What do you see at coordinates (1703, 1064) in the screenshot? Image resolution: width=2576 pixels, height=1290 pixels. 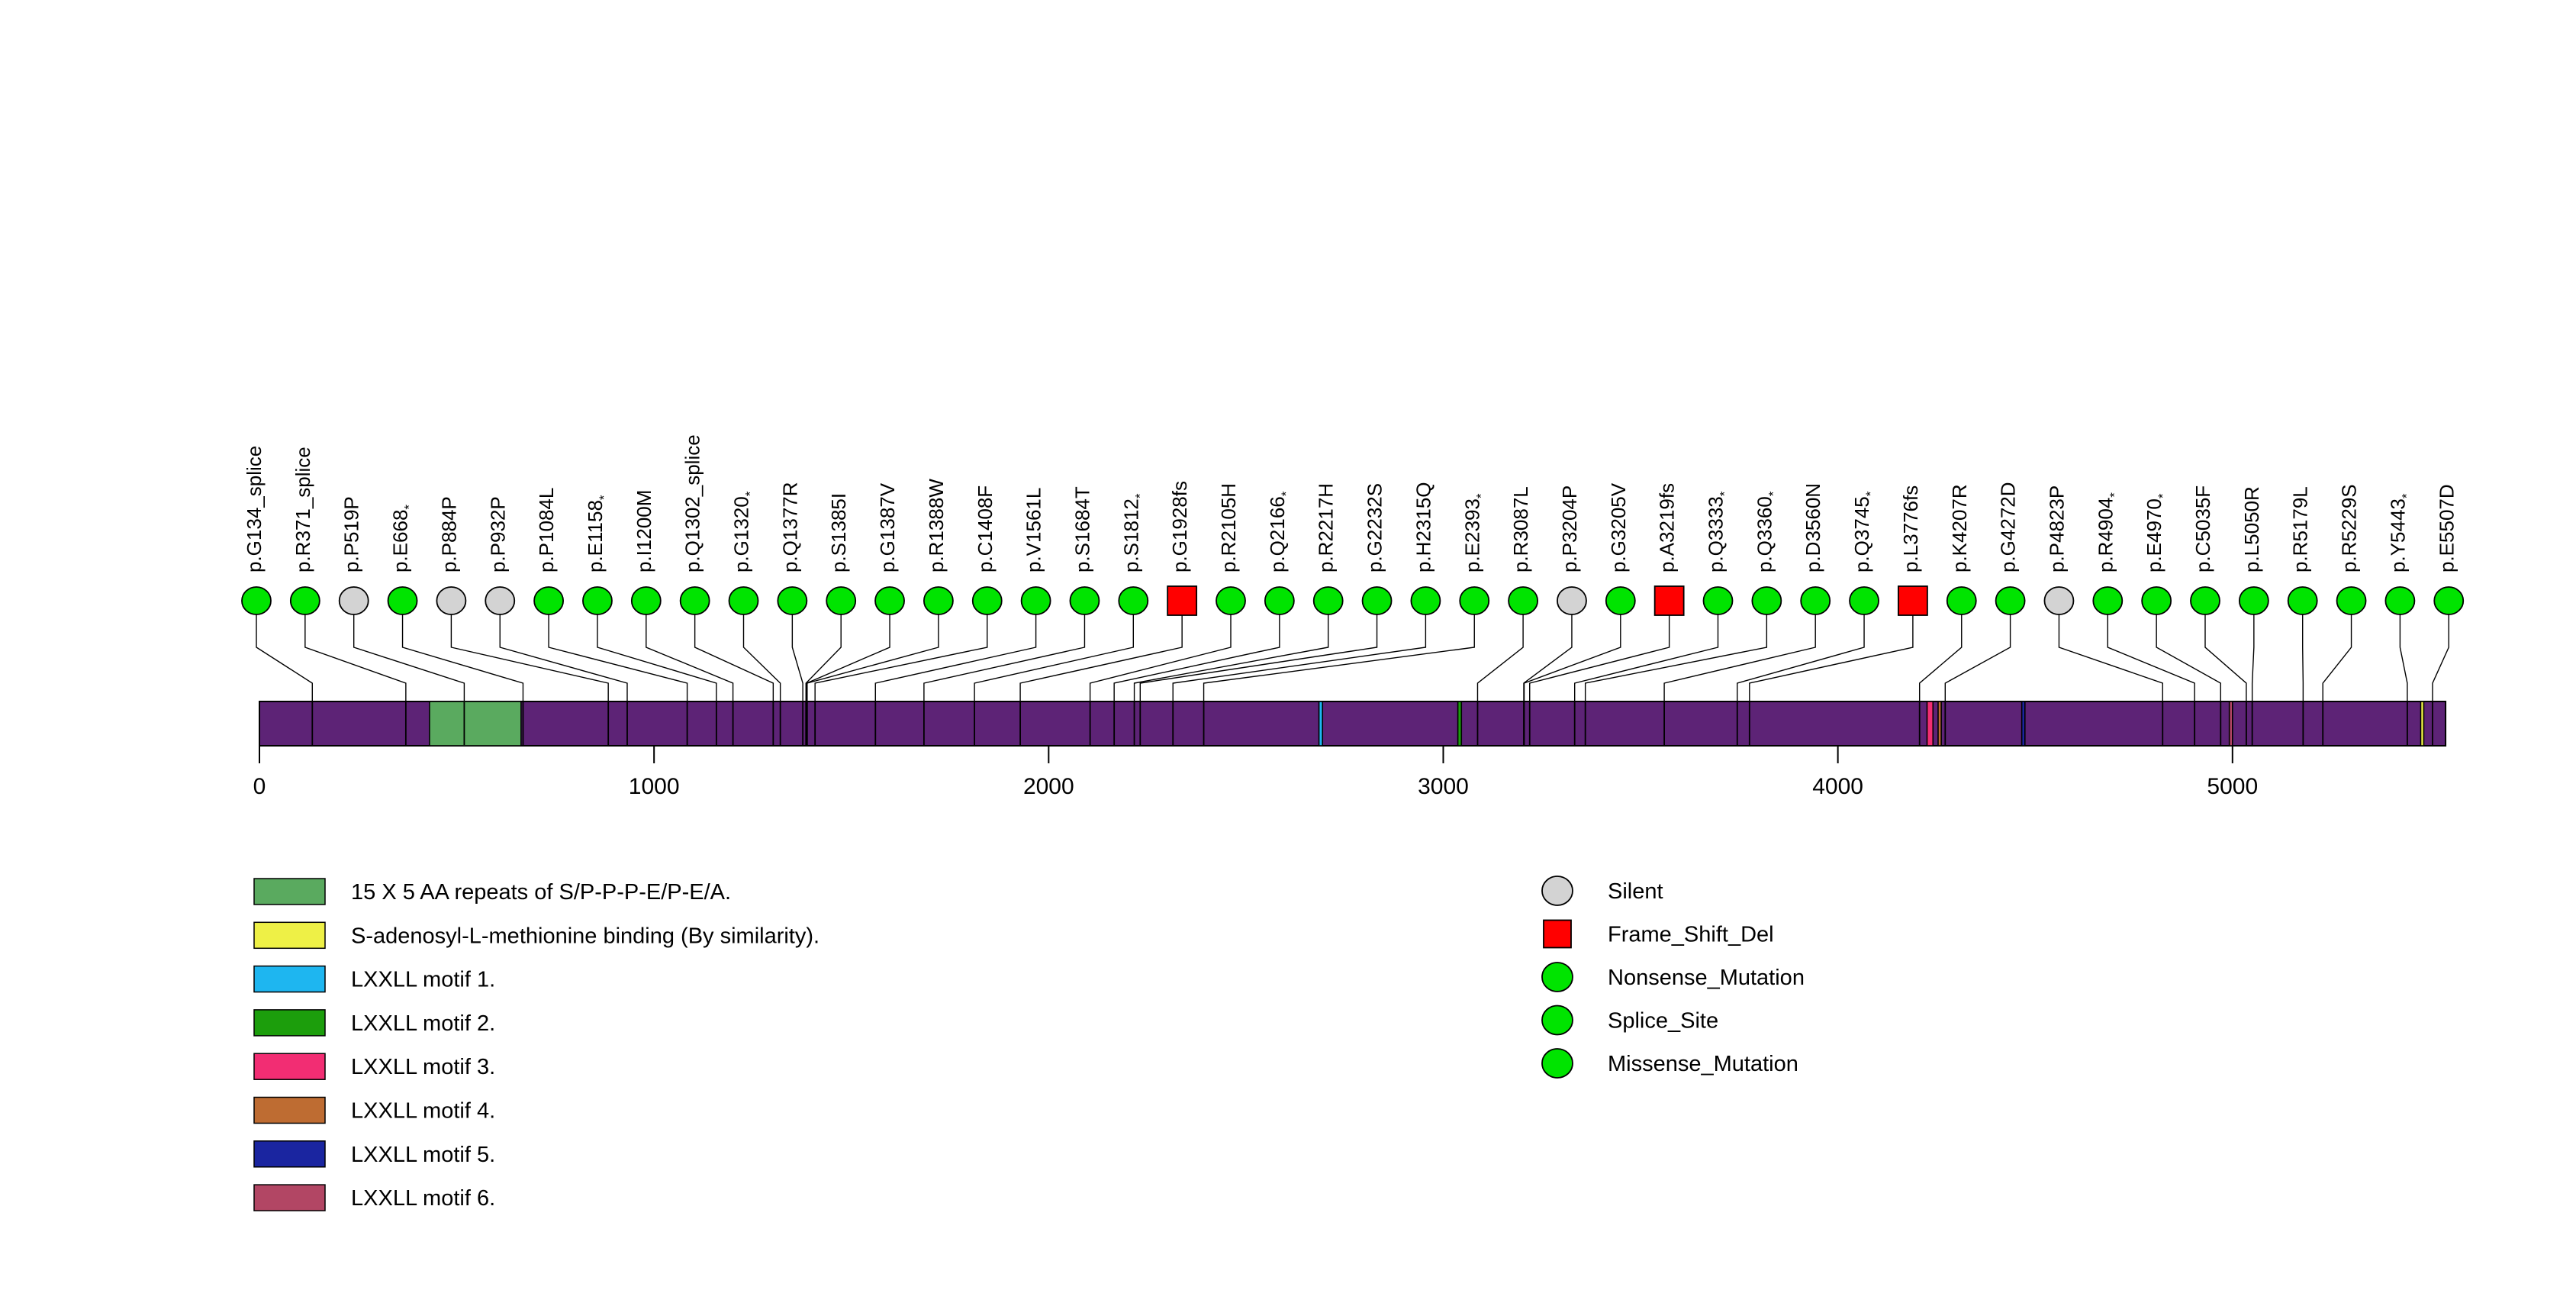 I see `mutation-type-legend-label: Missense_Mutation` at bounding box center [1703, 1064].